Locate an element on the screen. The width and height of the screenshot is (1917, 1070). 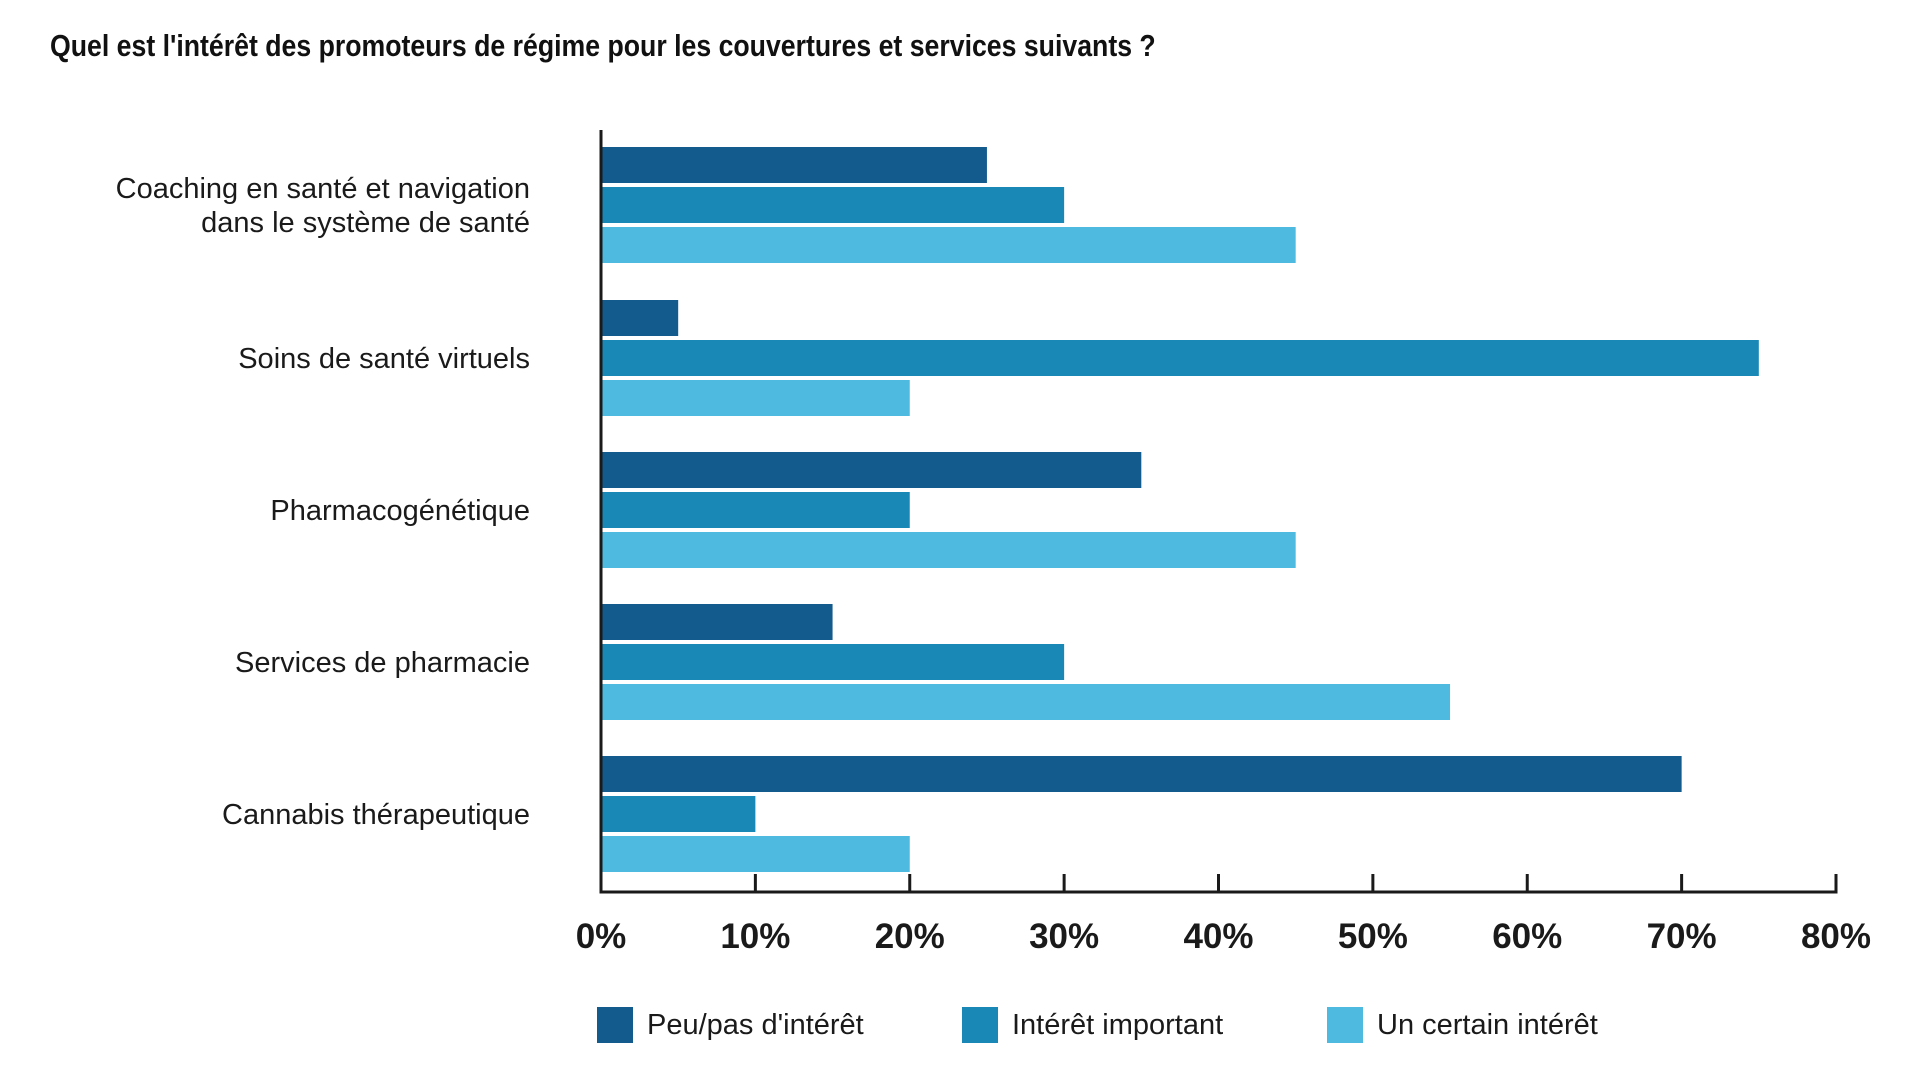
category-label-3: Services de pharmacie is located at coordinates (382, 663).